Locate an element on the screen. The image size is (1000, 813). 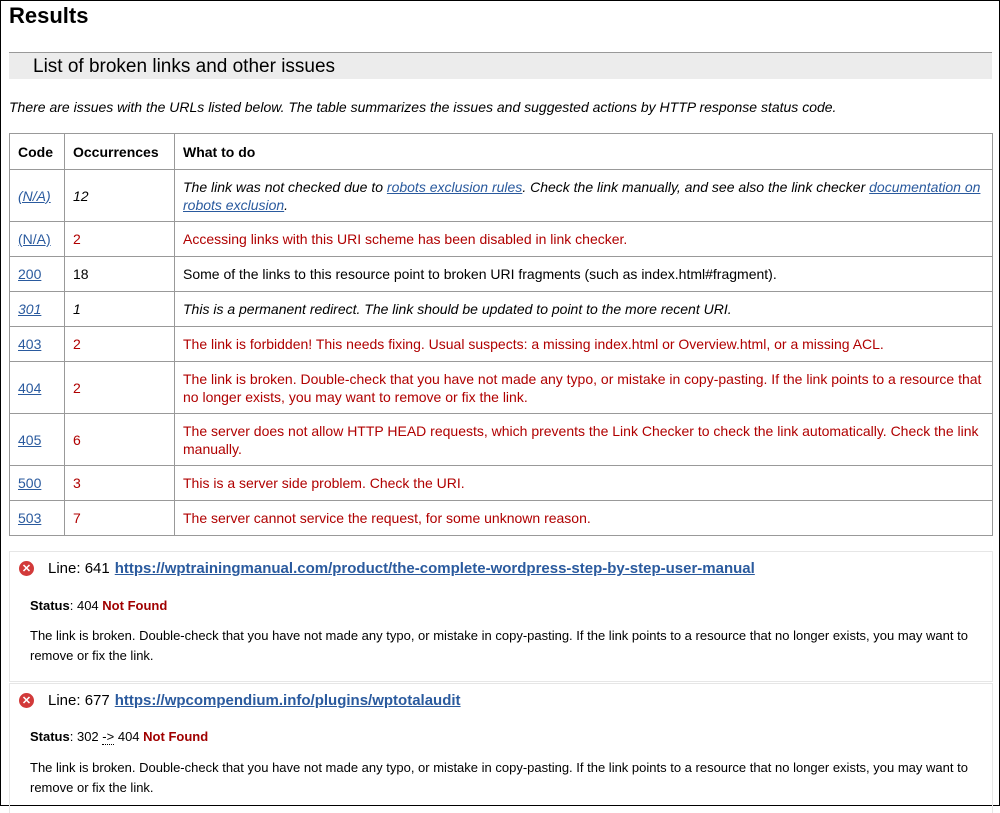
code-cell: 503 is located at coordinates (37, 518).